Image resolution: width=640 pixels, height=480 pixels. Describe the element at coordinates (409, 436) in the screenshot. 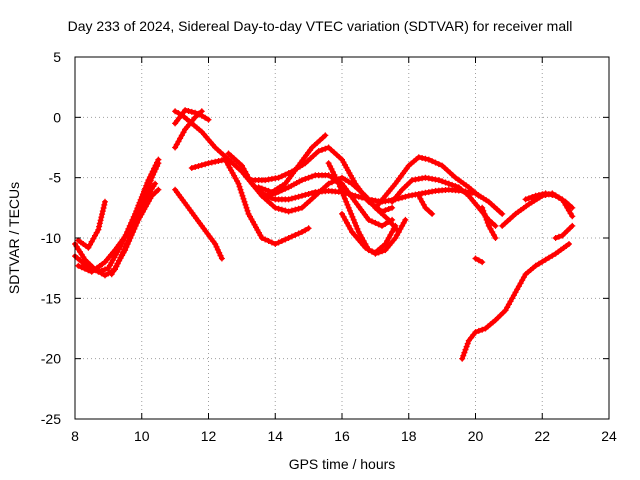

I see `x-tick-label: 18` at that location.